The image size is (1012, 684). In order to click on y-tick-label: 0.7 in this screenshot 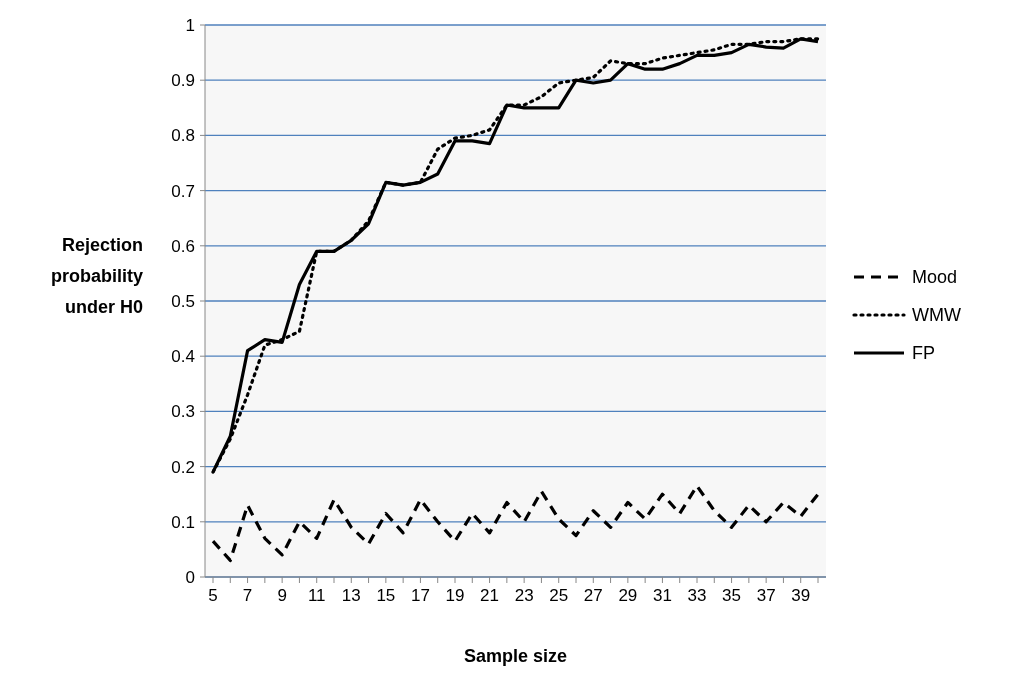, I will do `click(183, 191)`.